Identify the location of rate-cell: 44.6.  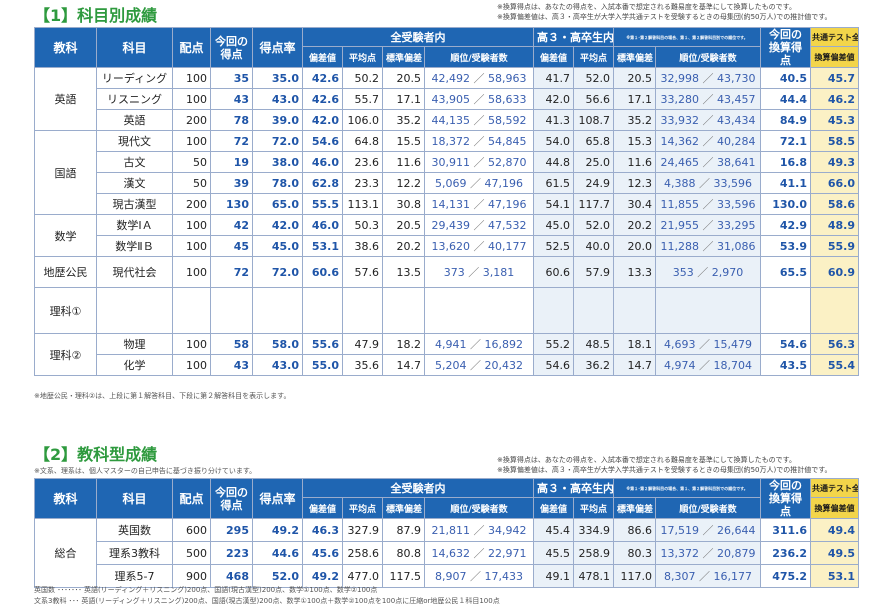
(277, 553).